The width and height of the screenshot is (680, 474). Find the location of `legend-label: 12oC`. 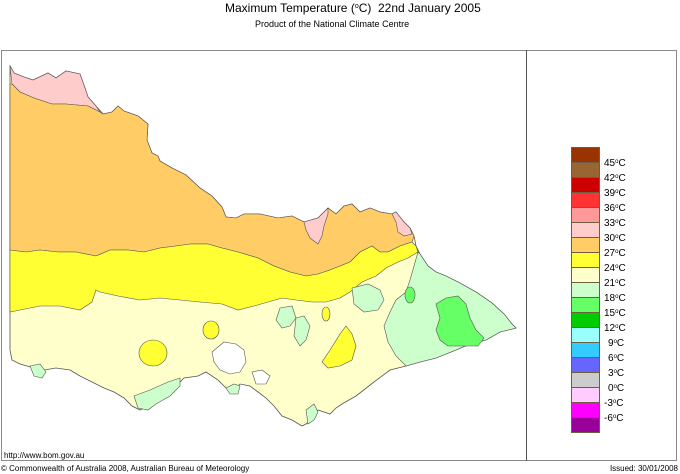

legend-label: 12oC is located at coordinates (615, 328).